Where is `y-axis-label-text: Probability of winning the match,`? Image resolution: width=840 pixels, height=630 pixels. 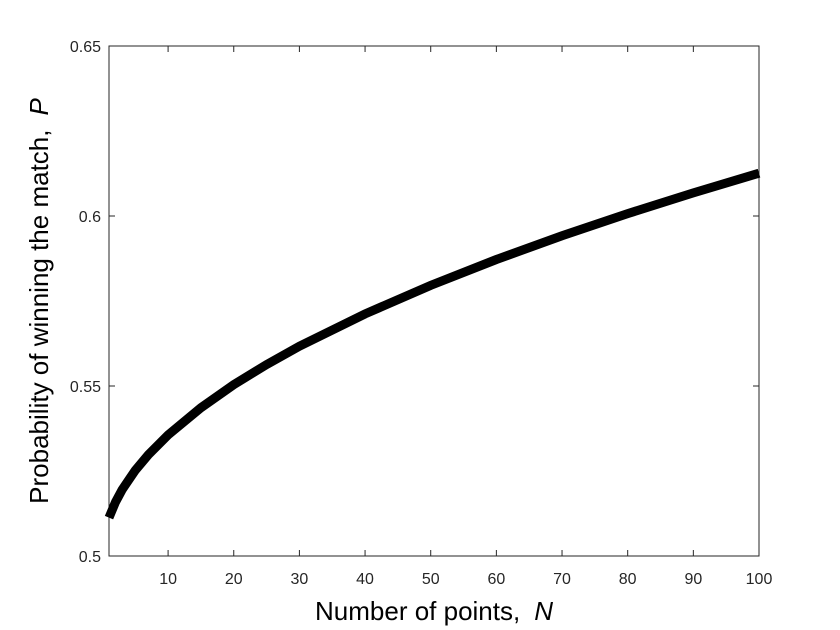
y-axis-label-text: Probability of winning the match, is located at coordinates (39, 317).